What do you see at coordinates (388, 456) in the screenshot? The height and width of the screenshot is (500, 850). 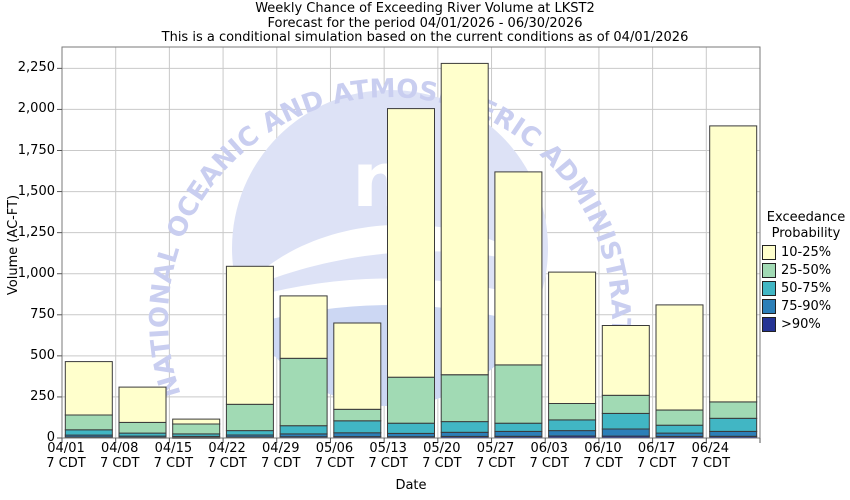 I see `x-tick-label: 05/13 7 CDT` at bounding box center [388, 456].